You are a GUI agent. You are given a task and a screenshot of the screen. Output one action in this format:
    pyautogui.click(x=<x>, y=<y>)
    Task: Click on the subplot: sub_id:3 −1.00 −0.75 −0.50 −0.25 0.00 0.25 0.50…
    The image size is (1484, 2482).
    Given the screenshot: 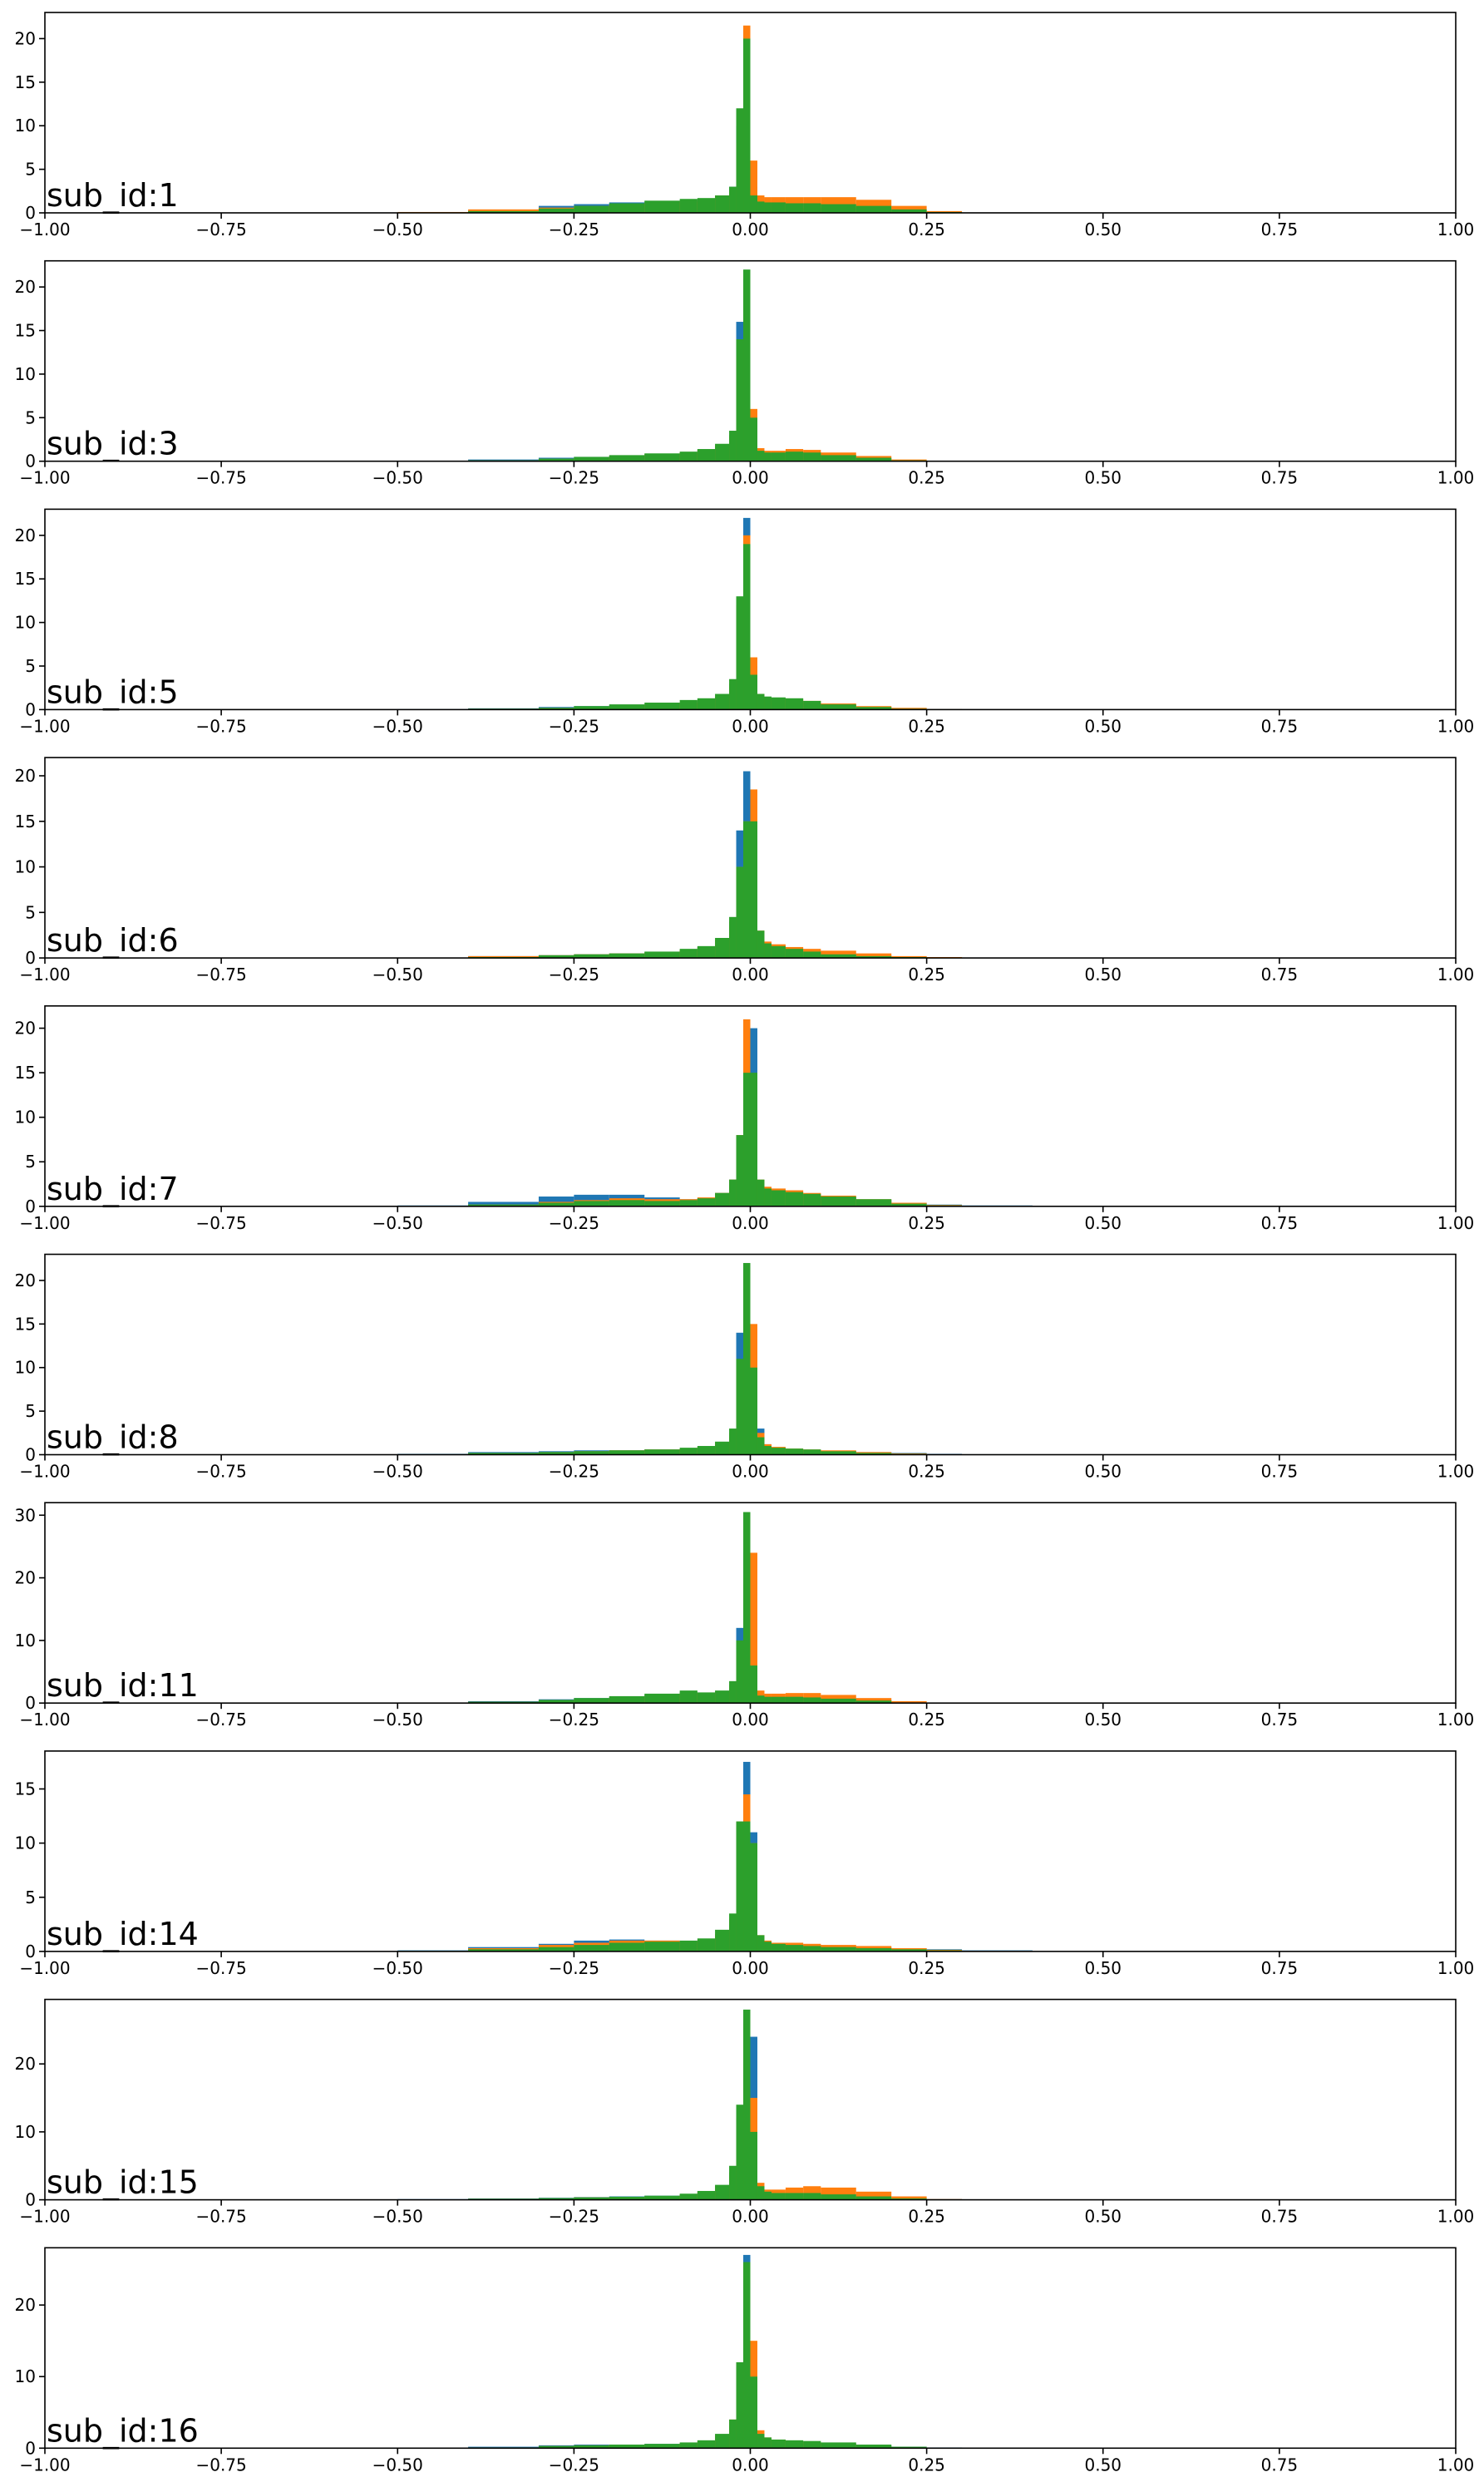 What is the action you would take?
    pyautogui.click(x=744, y=373)
    